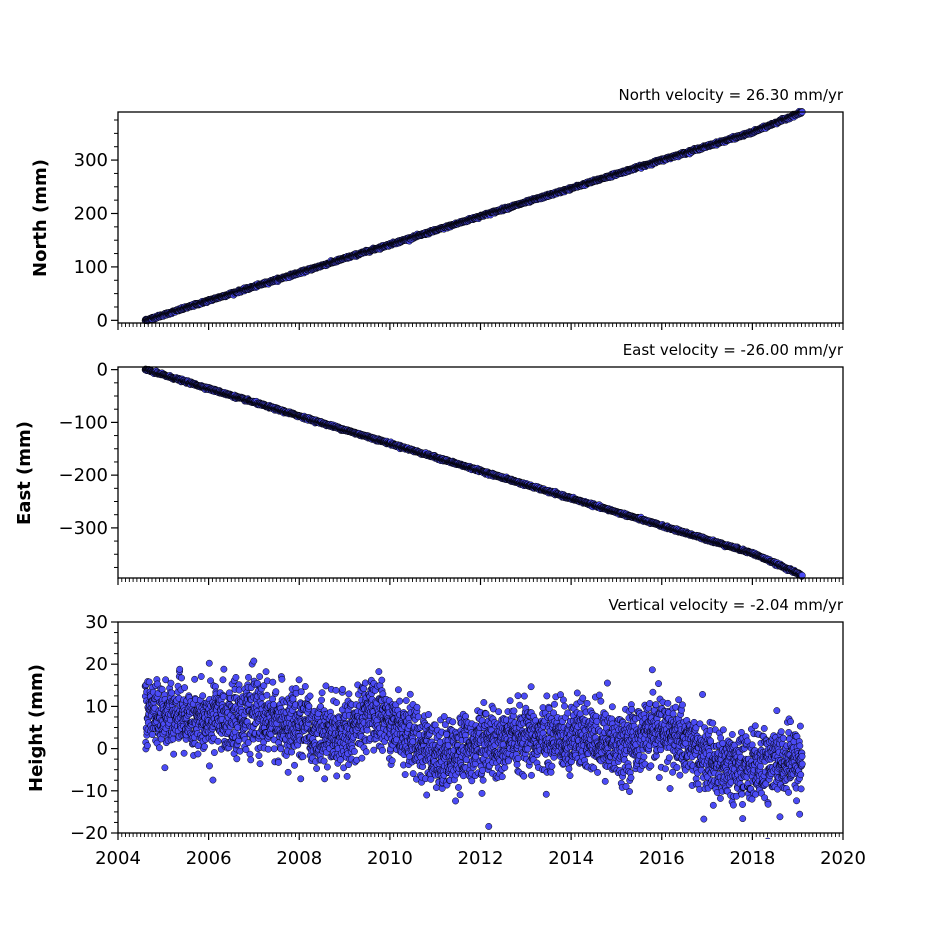 This screenshot has width=937, height=937. What do you see at coordinates (91, 160) in the screenshot?
I see `north-y-tick-label: 300` at bounding box center [91, 160].